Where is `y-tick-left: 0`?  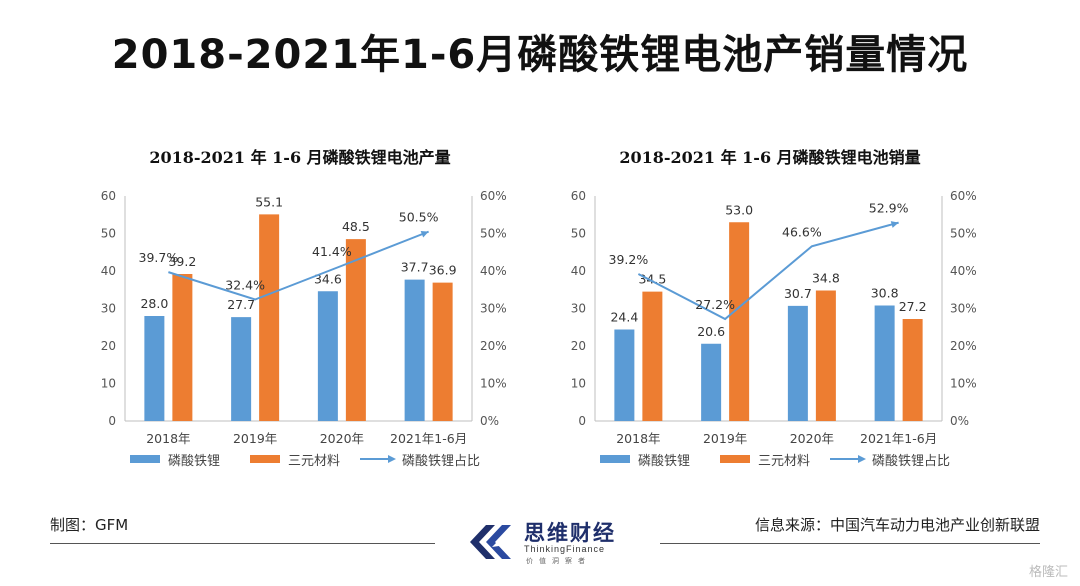 y-tick-left: 0 is located at coordinates (582, 421).